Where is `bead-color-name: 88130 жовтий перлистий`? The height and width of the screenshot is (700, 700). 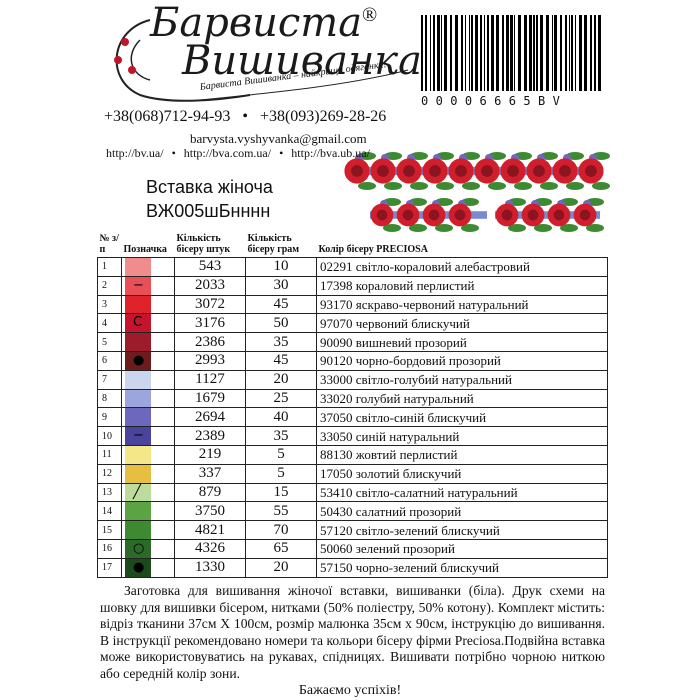 bead-color-name: 88130 жовтий перлистий is located at coordinates (462, 454).